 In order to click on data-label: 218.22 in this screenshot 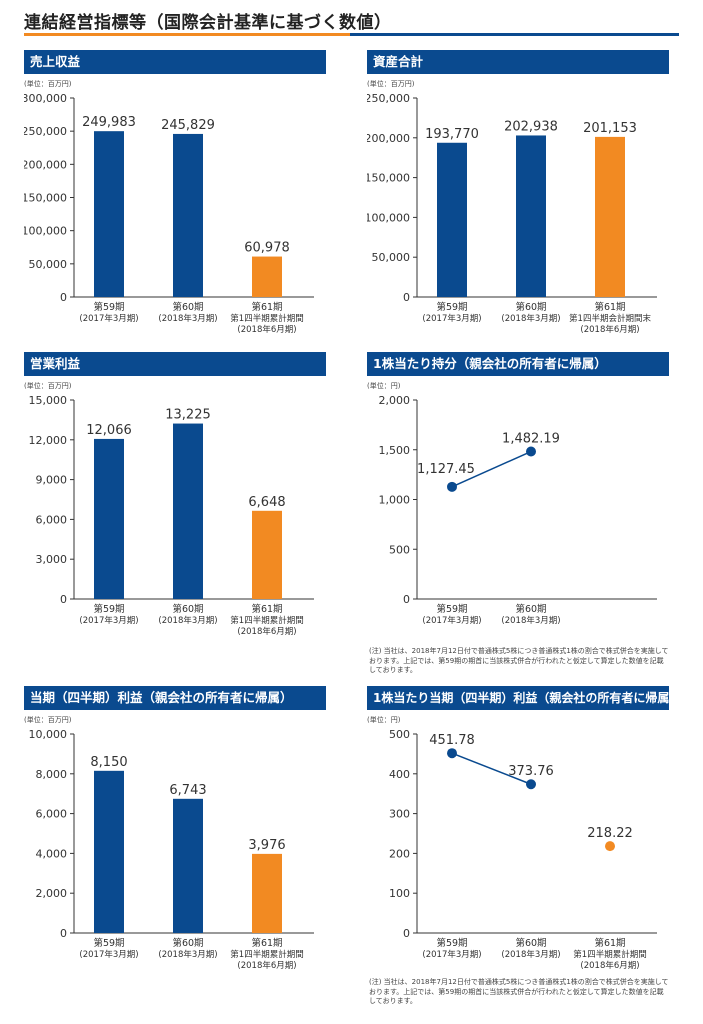, I will do `click(610, 833)`.